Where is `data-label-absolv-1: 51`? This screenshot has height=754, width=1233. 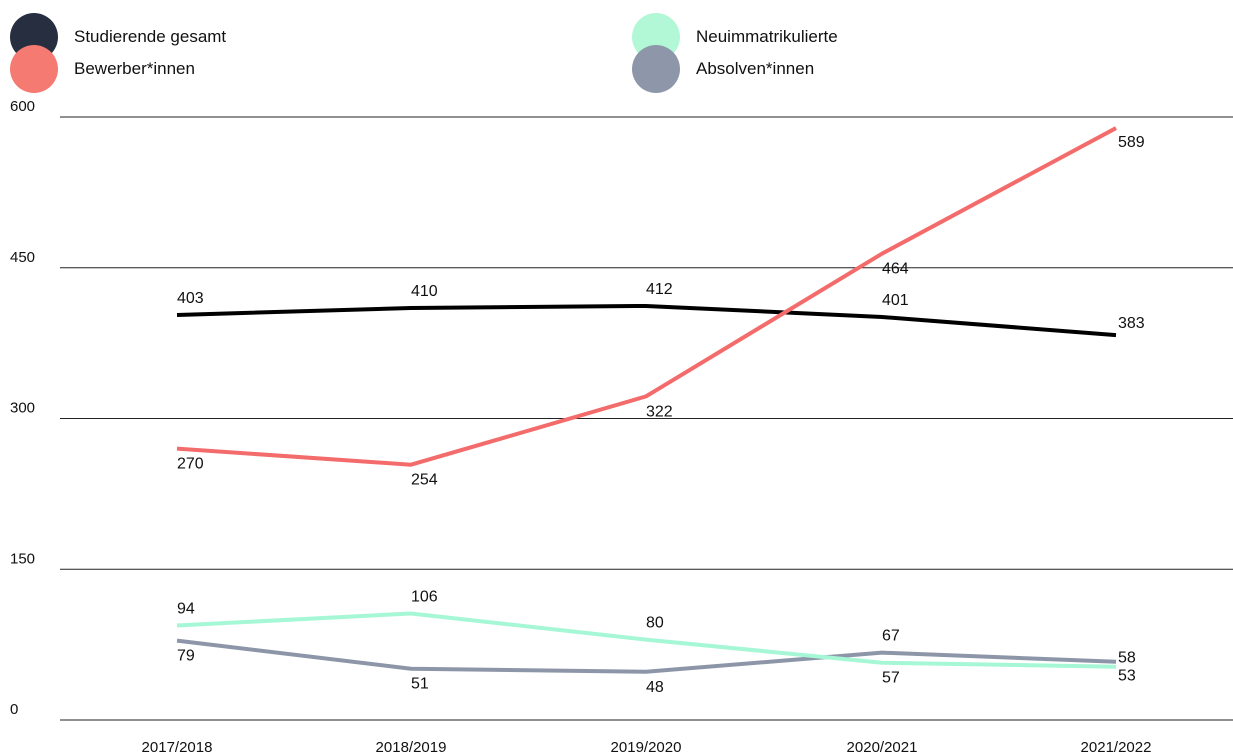
data-label-absolv-1: 51 is located at coordinates (420, 684).